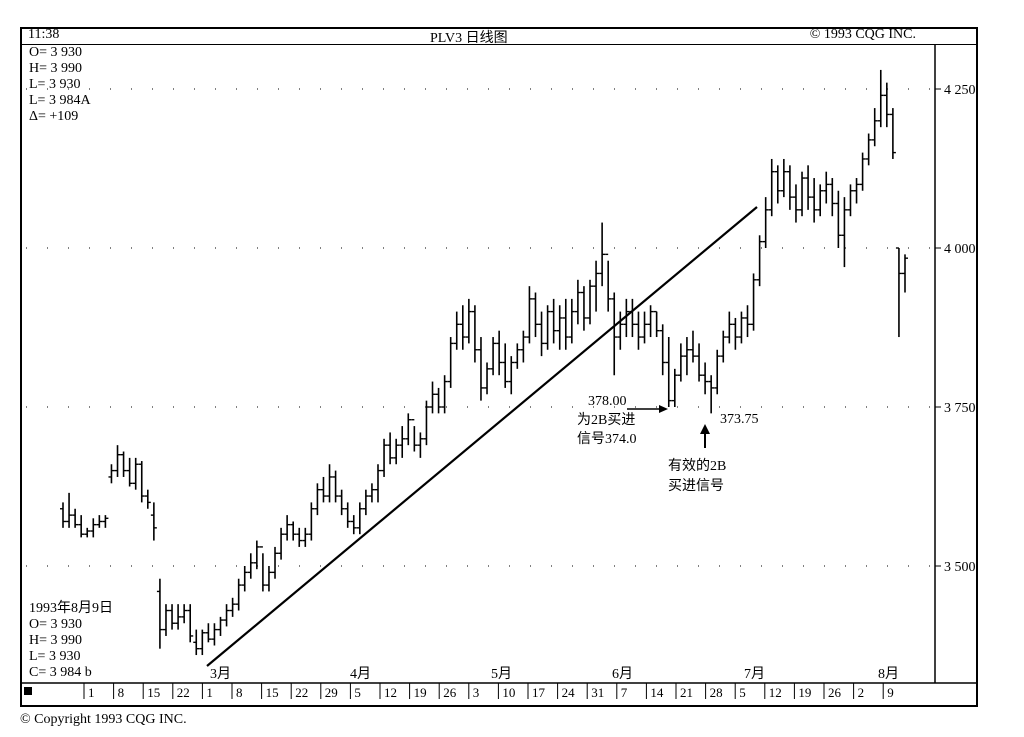 This screenshot has width=1024, height=737. I want to click on annotation-378: 378.00, so click(607, 401).